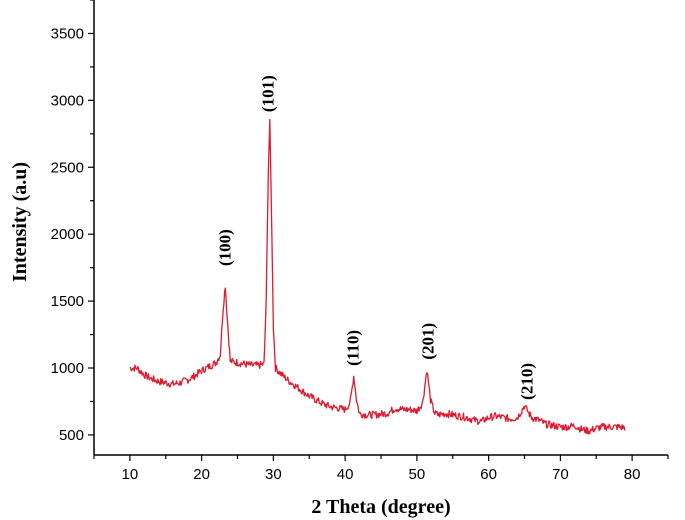 Image resolution: width=685 pixels, height=520 pixels. I want to click on x-tick-label: 10, so click(130, 474).